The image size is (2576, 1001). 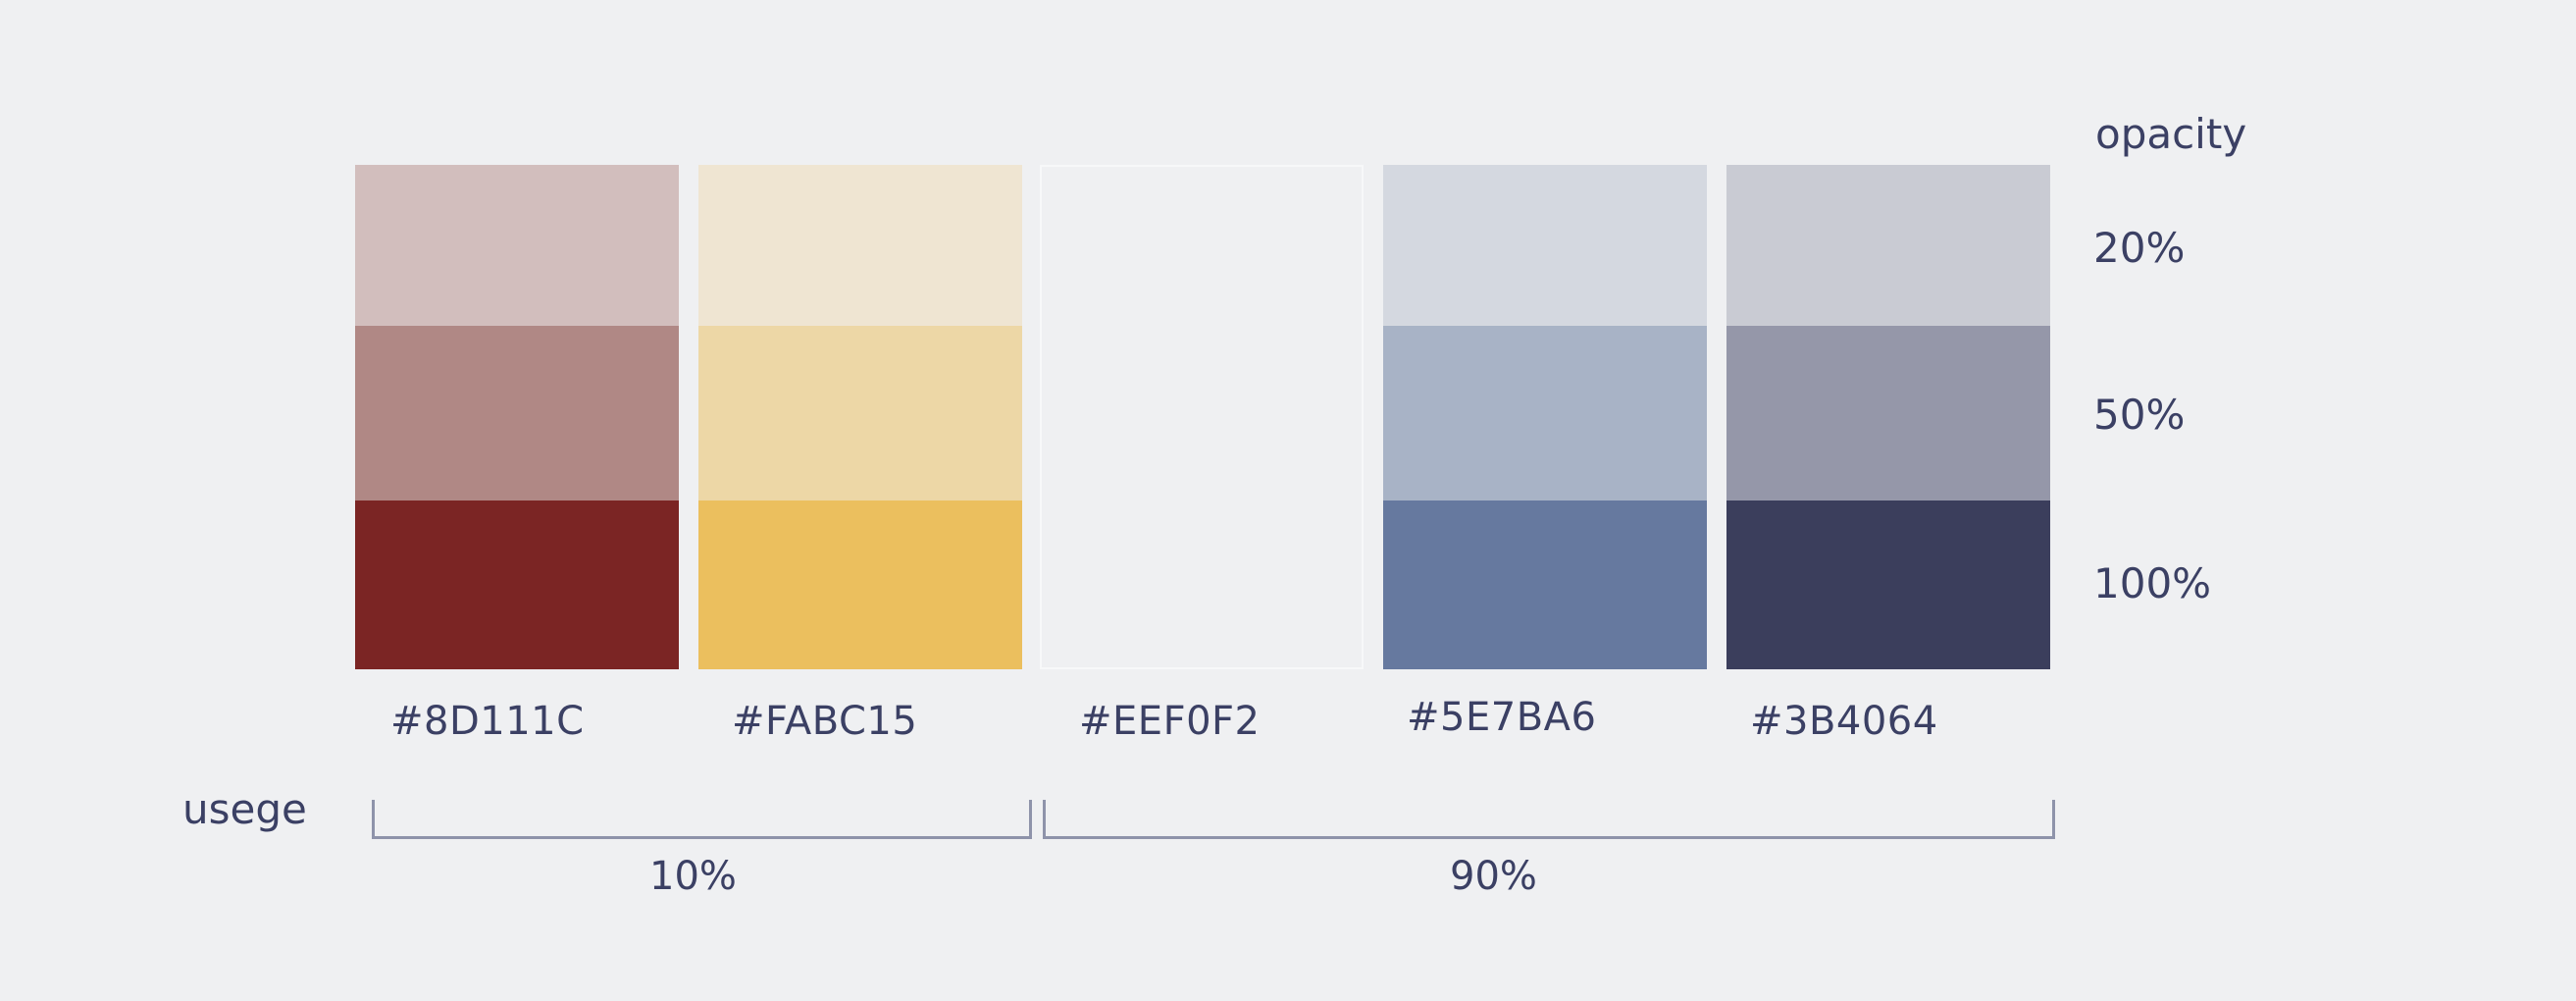 I want to click on usage-bracket-accent, so click(x=702, y=819).